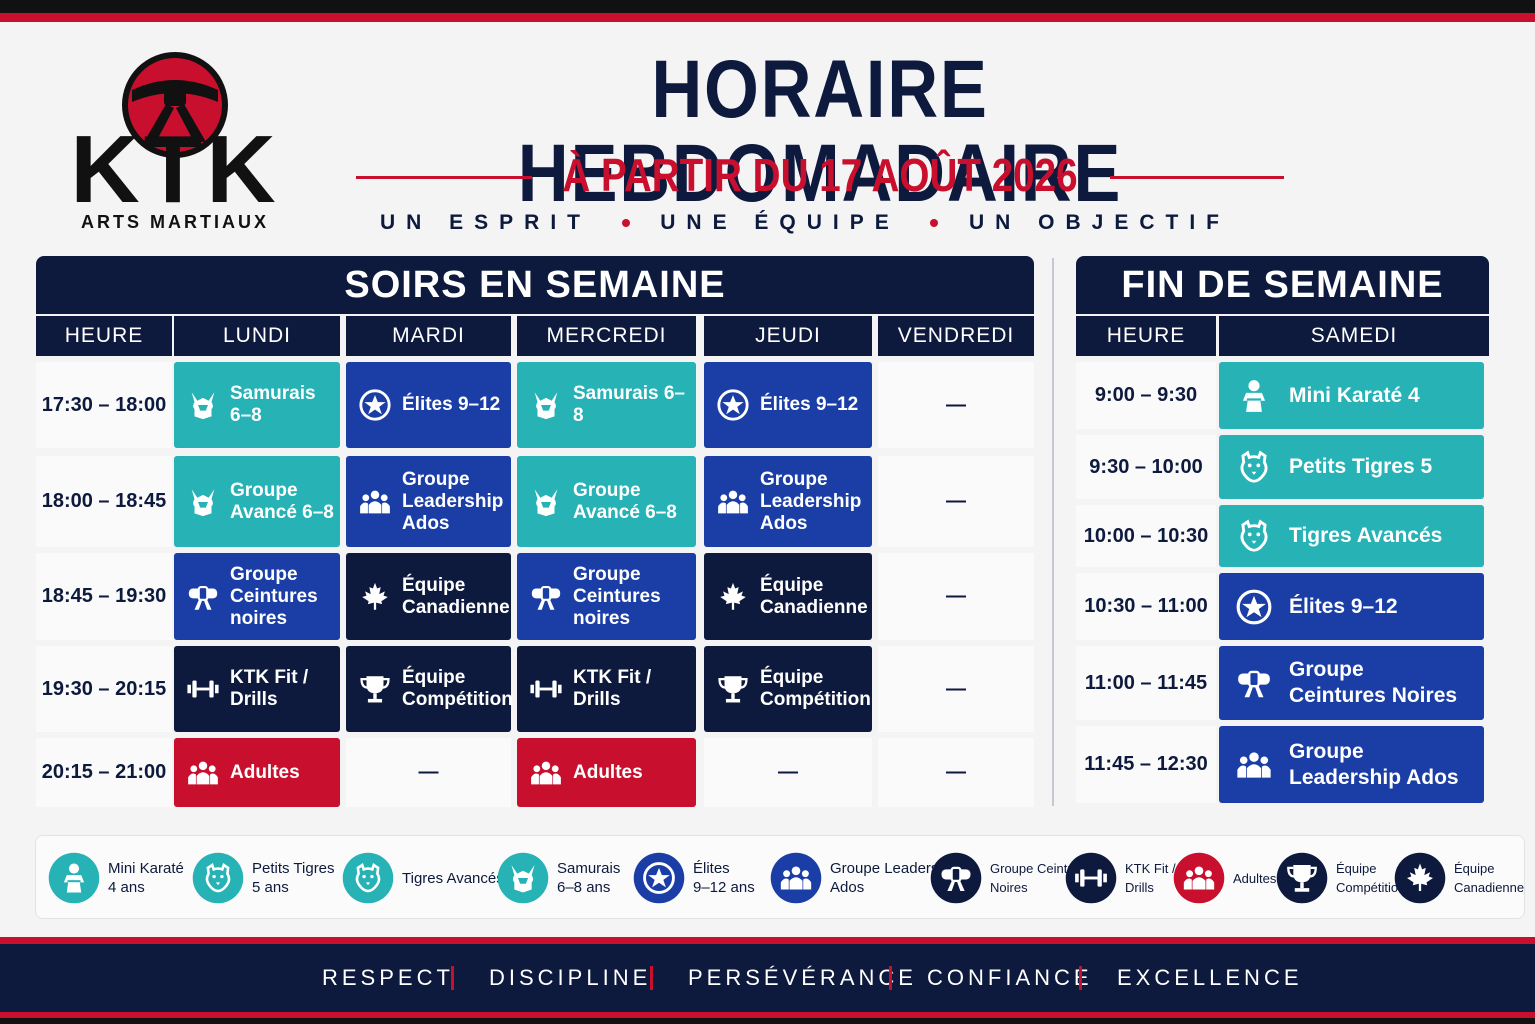 Image resolution: width=1535 pixels, height=1024 pixels. What do you see at coordinates (1373, 682) in the screenshot?
I see `class-label: Groupe Ceintures Noires` at bounding box center [1373, 682].